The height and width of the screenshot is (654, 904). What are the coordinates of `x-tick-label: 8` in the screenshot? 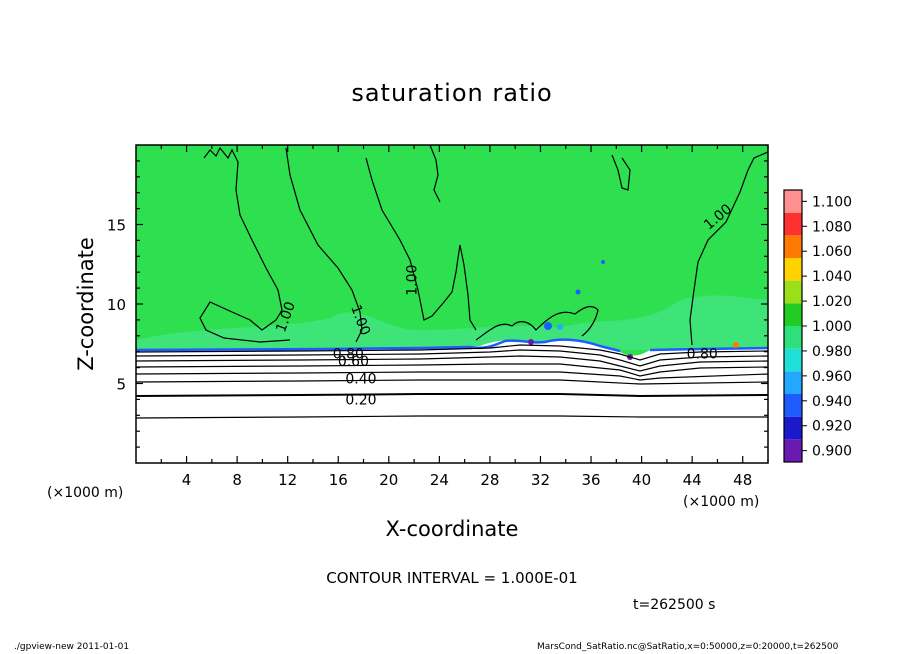 It's located at (237, 480).